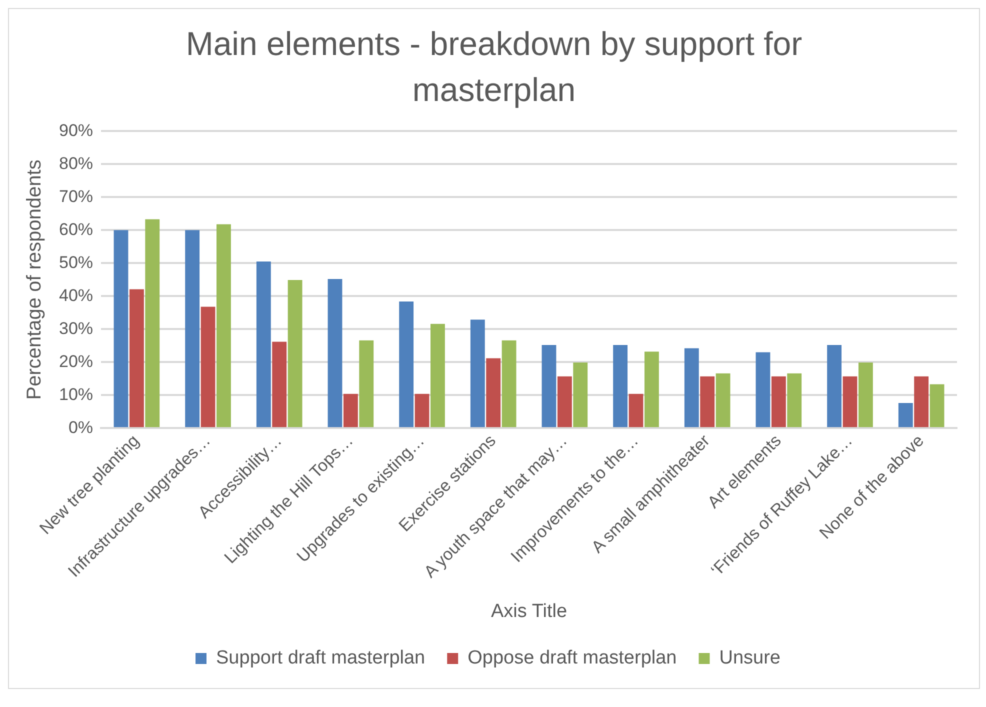 The image size is (986, 707). Describe the element at coordinates (35, 280) in the screenshot. I see `y-axis-title: Percentage of respondents` at that location.